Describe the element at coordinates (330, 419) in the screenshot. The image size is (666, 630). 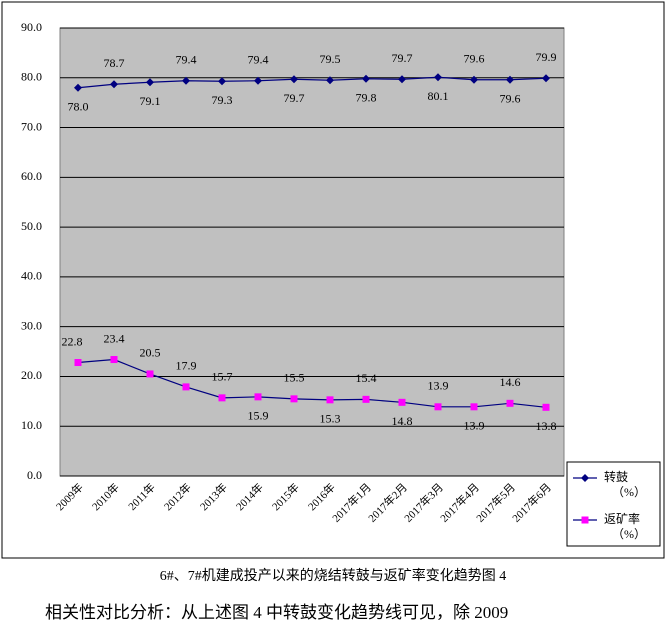
I see `data-label: 15.3` at that location.